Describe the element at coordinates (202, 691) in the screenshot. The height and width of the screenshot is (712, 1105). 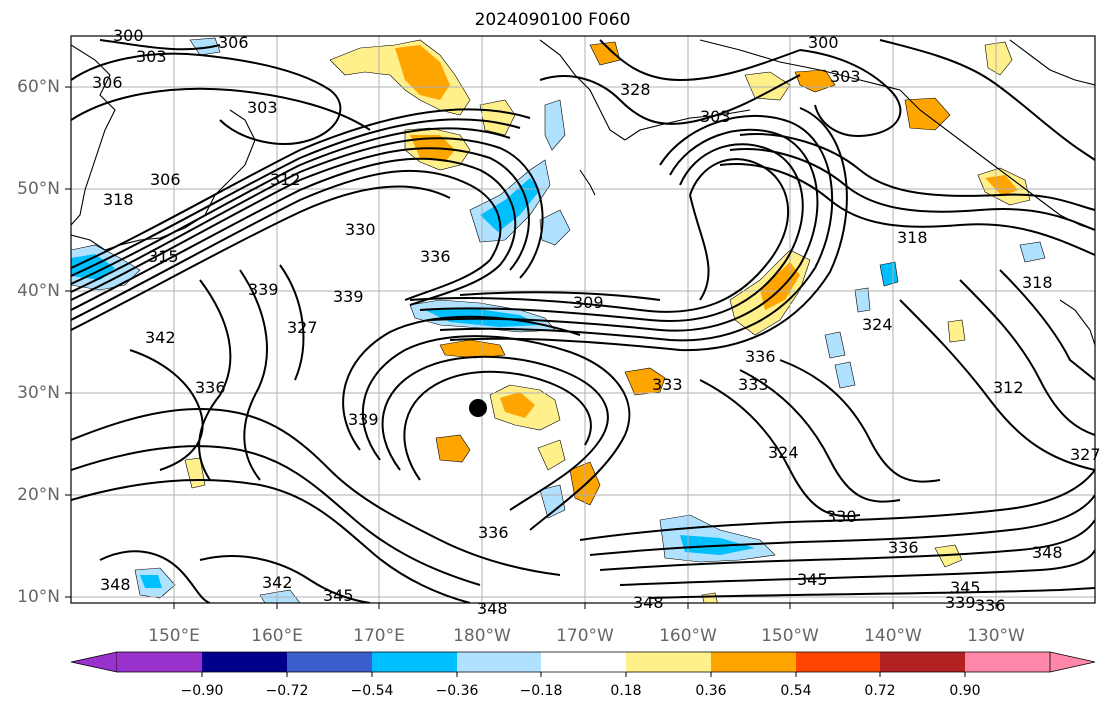
I see `colorbar-label: −0.90` at that location.